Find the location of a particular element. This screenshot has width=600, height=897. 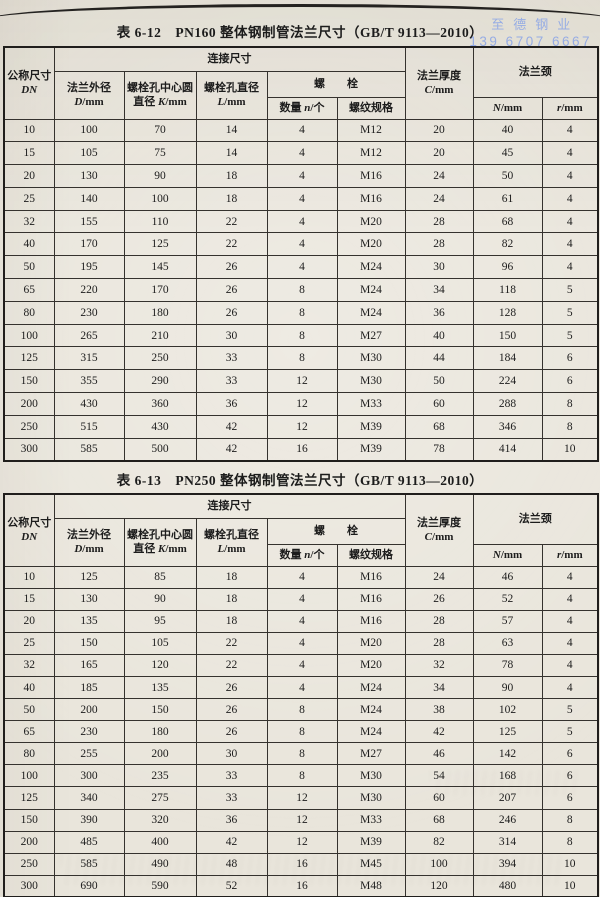

header-bolt-hole: 螺栓孔直径 L/mm is located at coordinates (231, 542).